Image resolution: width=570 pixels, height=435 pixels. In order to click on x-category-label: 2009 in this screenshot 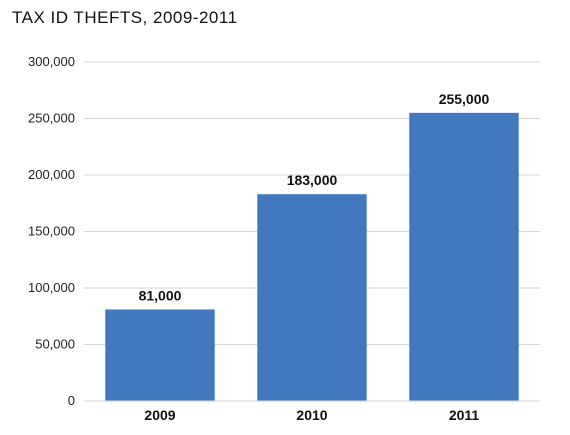, I will do `click(159, 415)`.